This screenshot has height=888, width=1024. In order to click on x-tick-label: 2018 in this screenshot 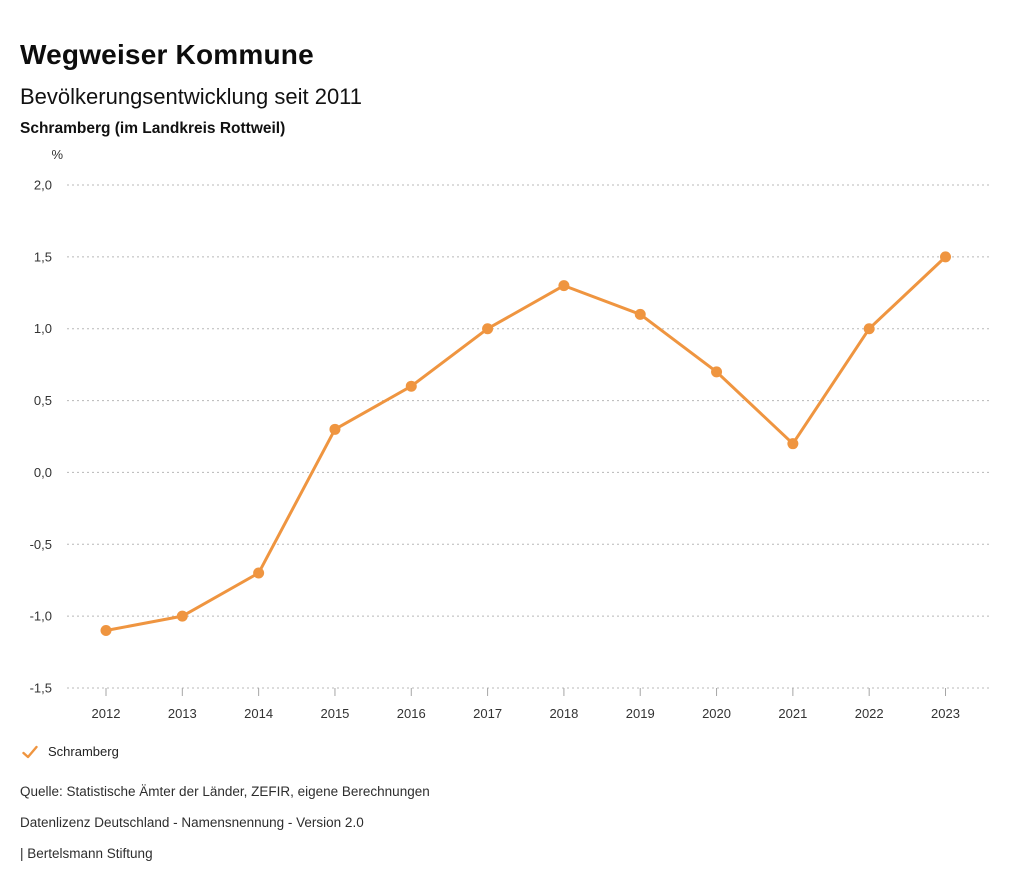, I will do `click(563, 713)`.